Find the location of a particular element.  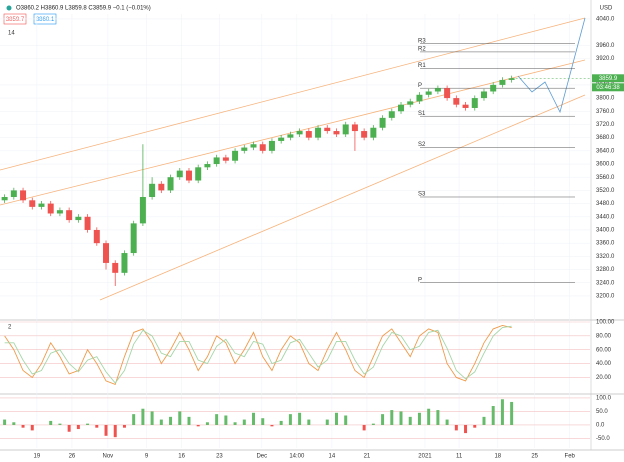

y-tick-label: 4040.0 is located at coordinates (605, 20).